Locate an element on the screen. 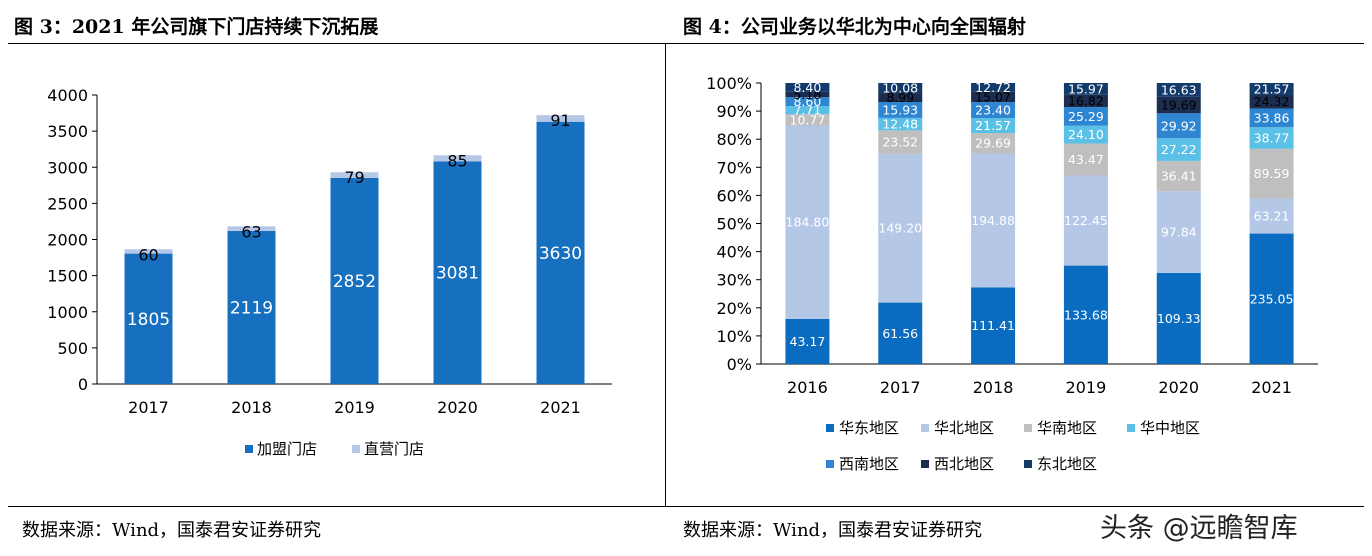 The height and width of the screenshot is (556, 1372). value-label-southwest: 23.40 is located at coordinates (993, 110).